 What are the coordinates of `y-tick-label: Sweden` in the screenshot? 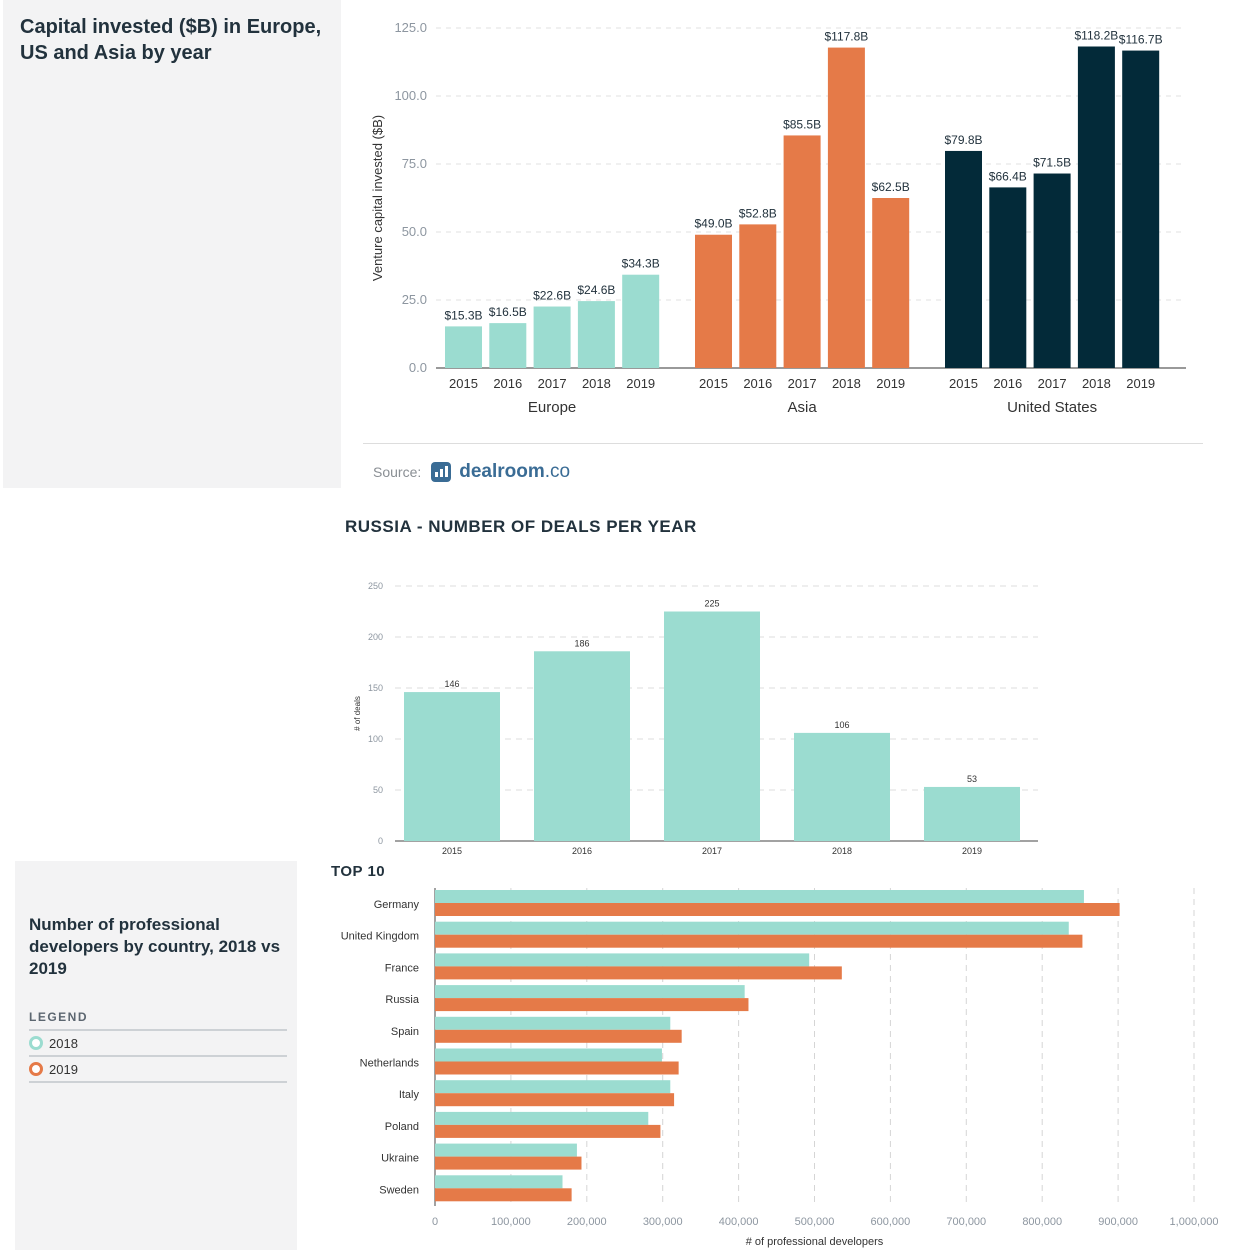 It's located at (399, 1190).